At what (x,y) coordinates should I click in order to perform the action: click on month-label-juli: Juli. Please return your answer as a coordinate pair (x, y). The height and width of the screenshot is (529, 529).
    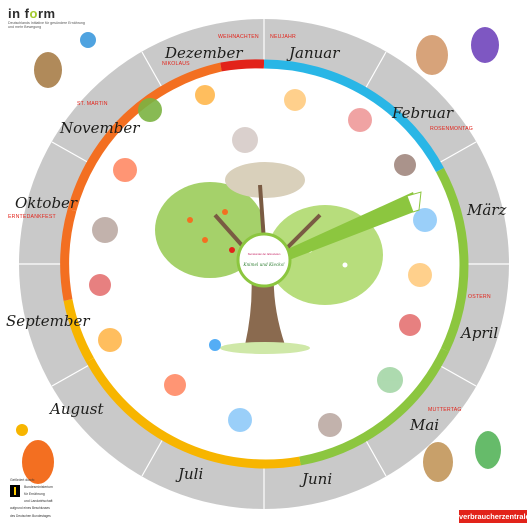
    Looking at the image, I should click on (189, 474).